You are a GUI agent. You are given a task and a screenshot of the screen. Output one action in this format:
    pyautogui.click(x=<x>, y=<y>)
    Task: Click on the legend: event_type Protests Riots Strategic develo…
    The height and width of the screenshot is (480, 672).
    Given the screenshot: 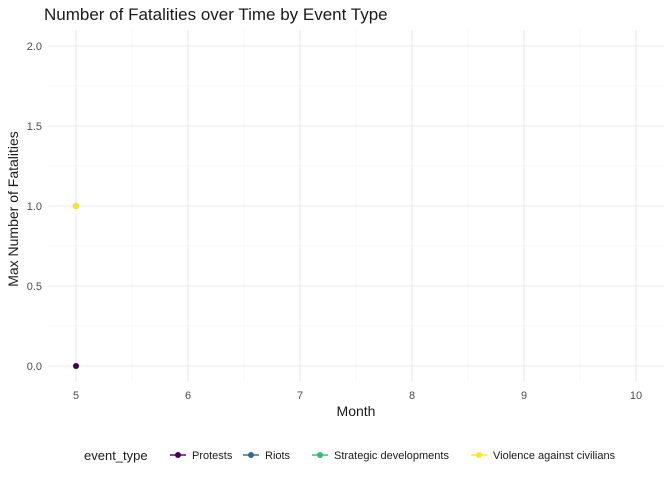 What is the action you would take?
    pyautogui.click(x=350, y=455)
    